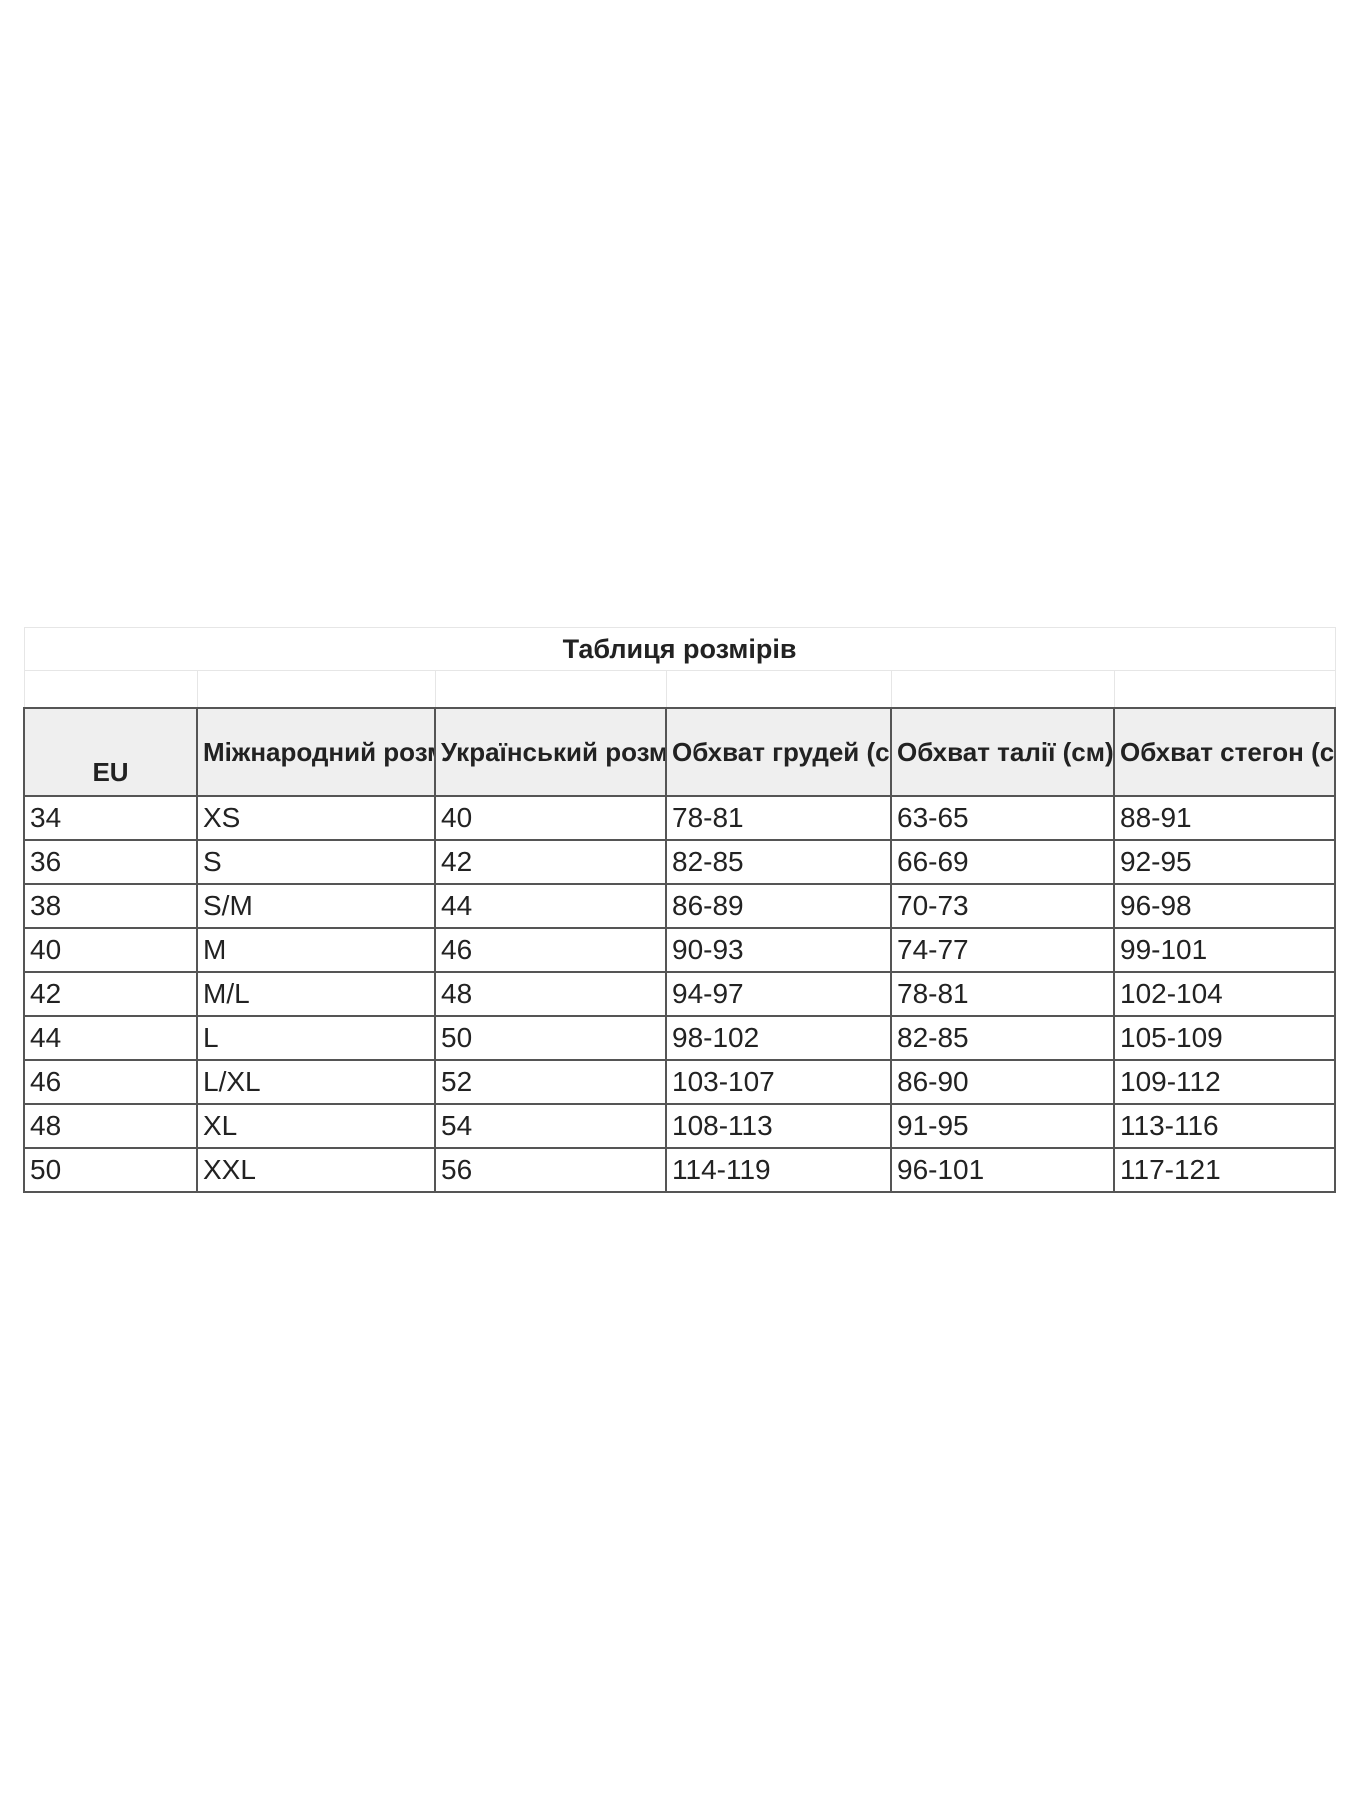 The height and width of the screenshot is (1800, 1350). What do you see at coordinates (110, 1038) in the screenshot?
I see `cell-eu: 44` at bounding box center [110, 1038].